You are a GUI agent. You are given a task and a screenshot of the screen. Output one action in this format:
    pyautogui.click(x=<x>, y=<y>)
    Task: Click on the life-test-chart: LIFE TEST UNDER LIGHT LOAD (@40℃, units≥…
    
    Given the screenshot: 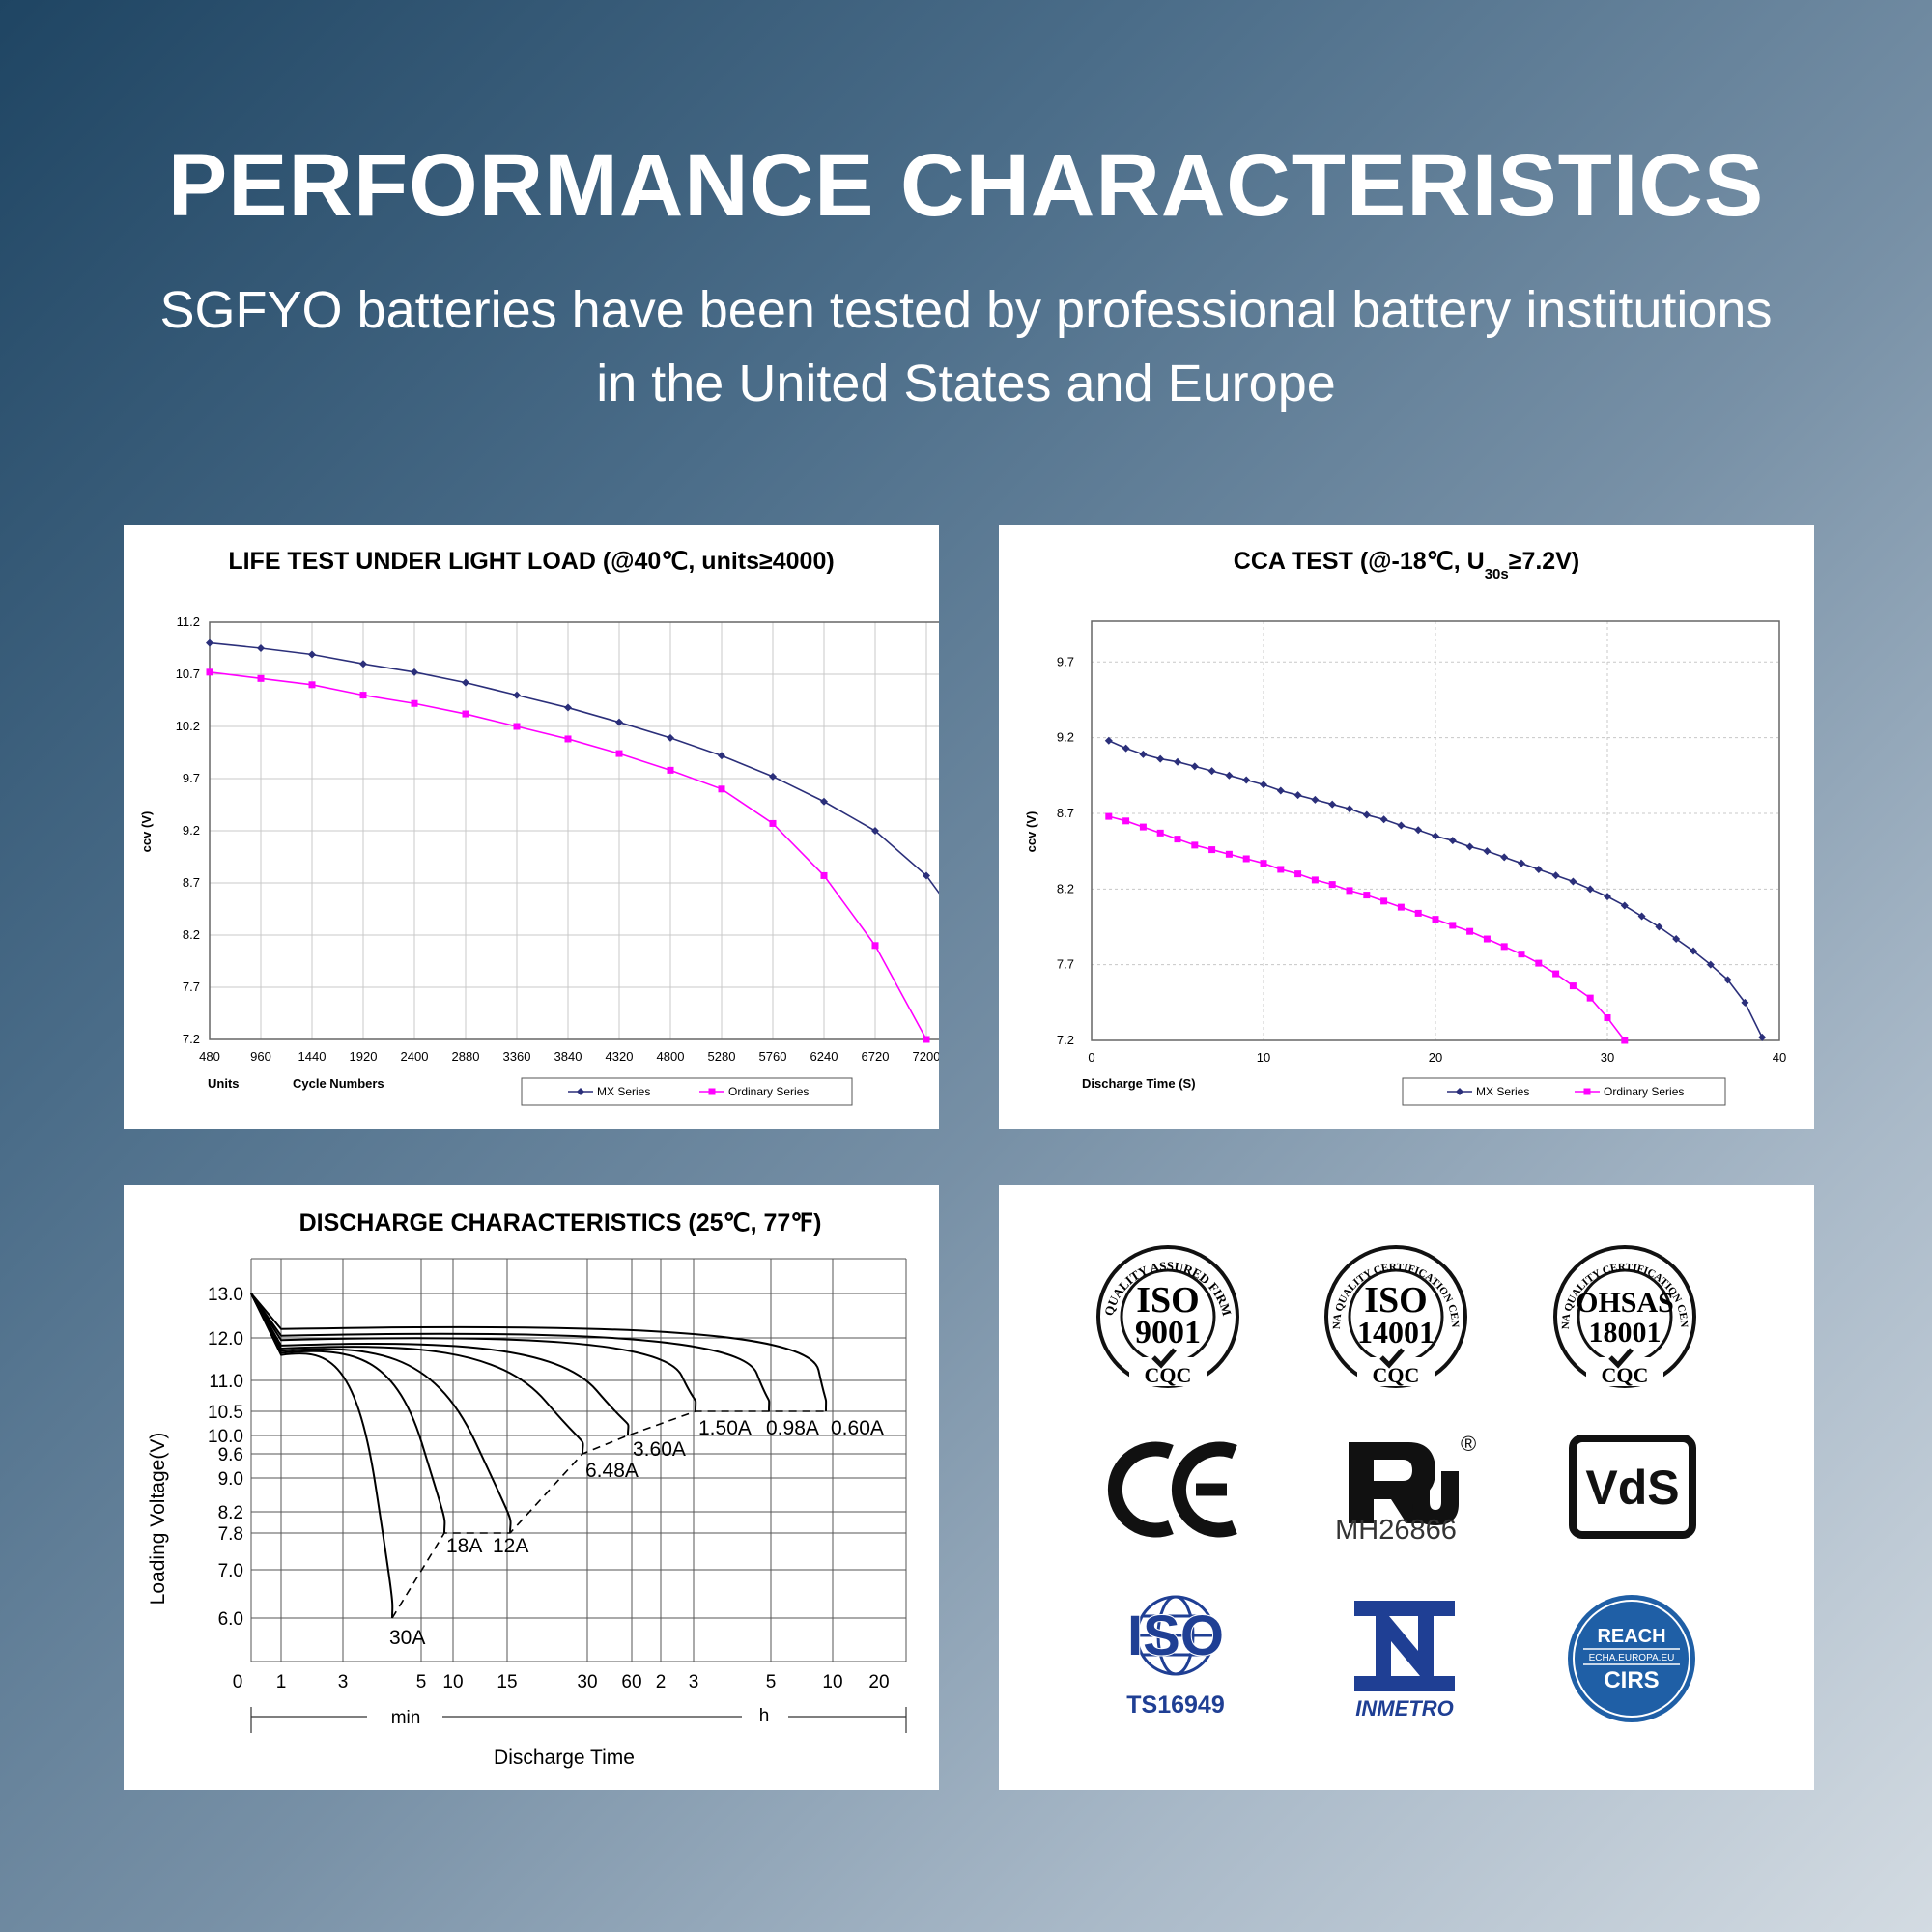 What is the action you would take?
    pyautogui.click(x=539, y=827)
    